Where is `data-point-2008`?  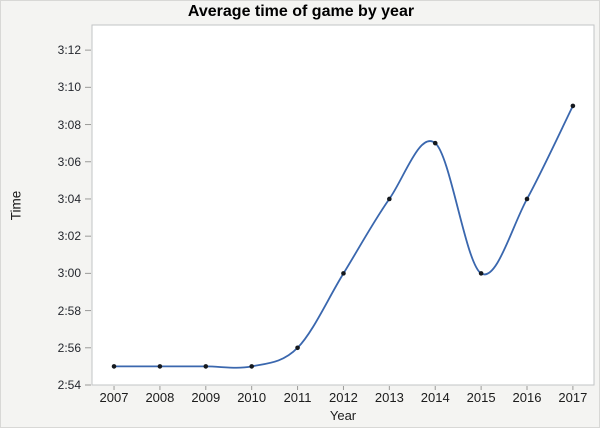 data-point-2008 is located at coordinates (160, 366).